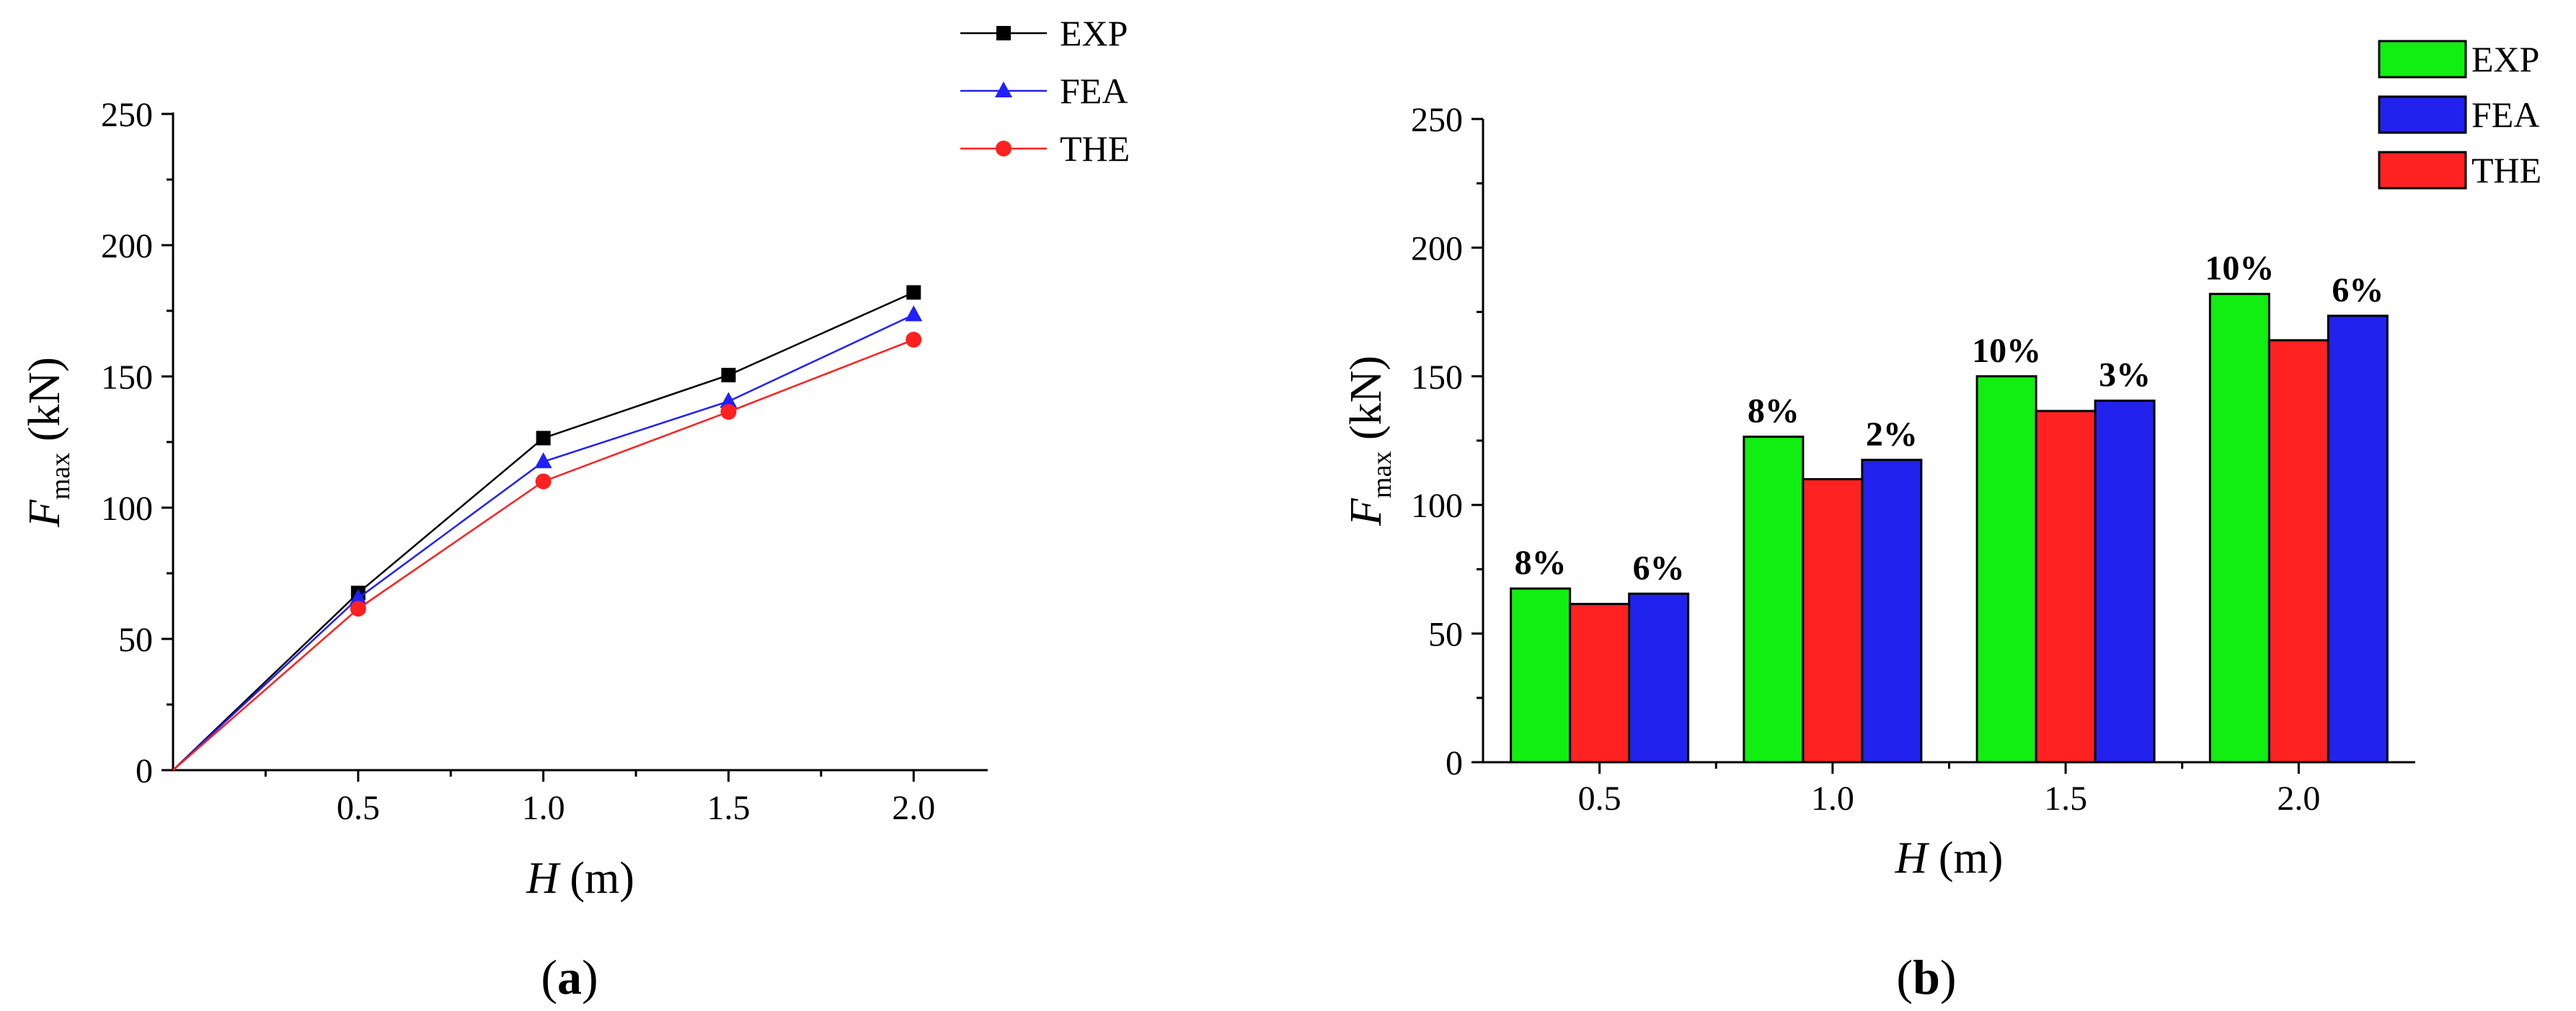 This screenshot has width=2576, height=1011. I want to click on b-y-axis-label-sub: max, so click(1382, 474).